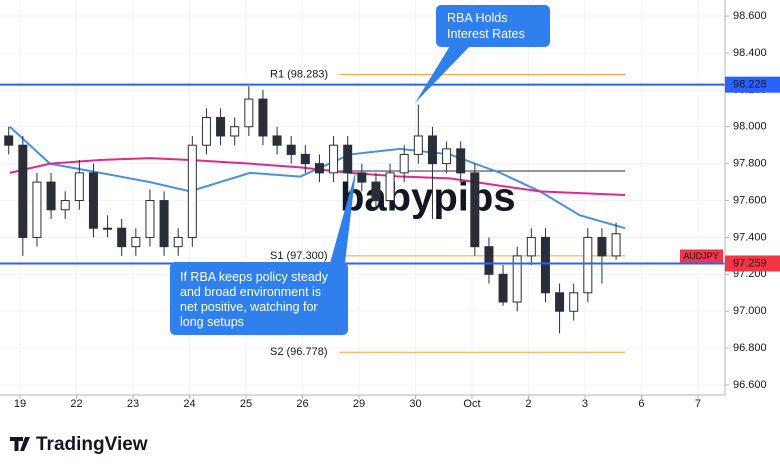 This screenshot has height=472, width=780. Describe the element at coordinates (750, 237) in the screenshot. I see `y-tick-label: 97.400` at that location.